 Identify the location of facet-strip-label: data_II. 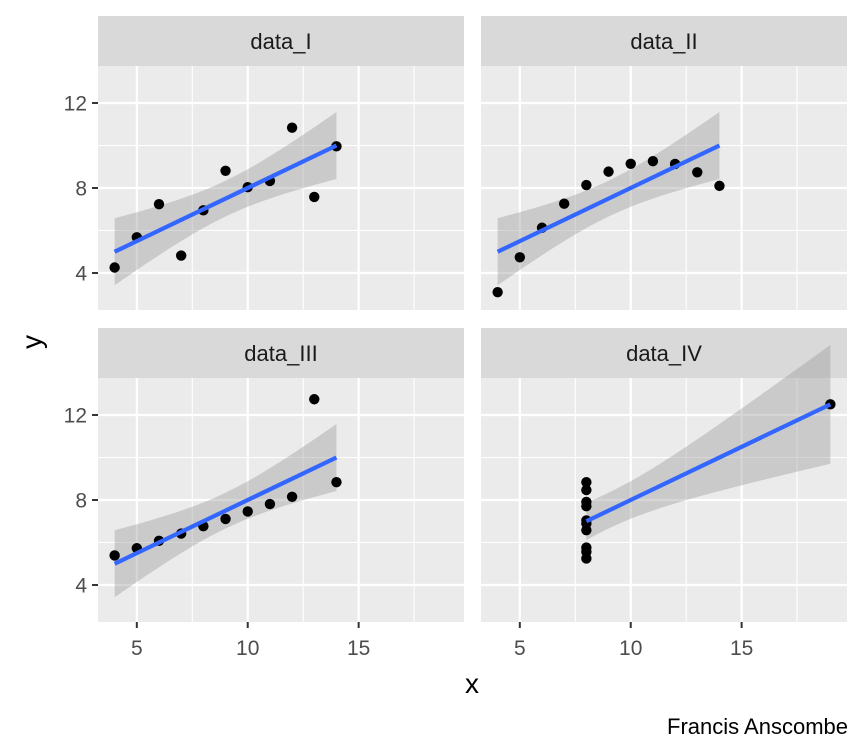
(663, 41).